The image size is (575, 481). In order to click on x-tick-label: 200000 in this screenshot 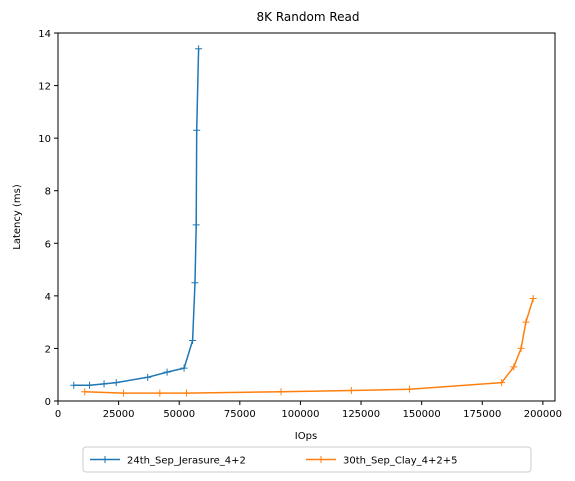, I will do `click(543, 414)`.